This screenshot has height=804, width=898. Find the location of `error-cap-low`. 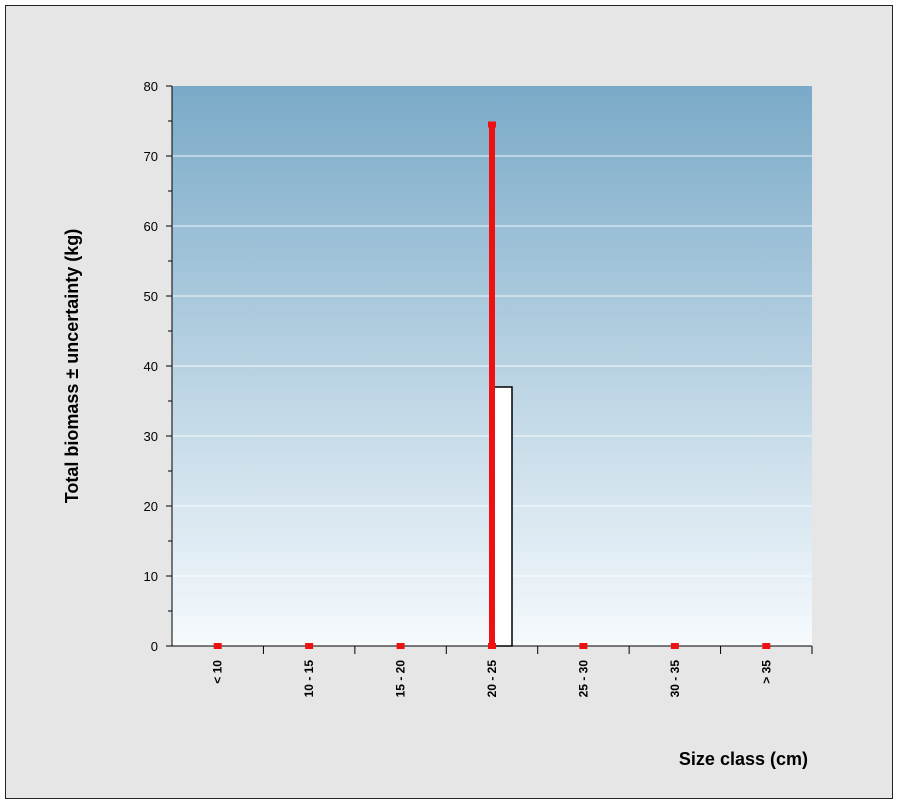

error-cap-low is located at coordinates (492, 646).